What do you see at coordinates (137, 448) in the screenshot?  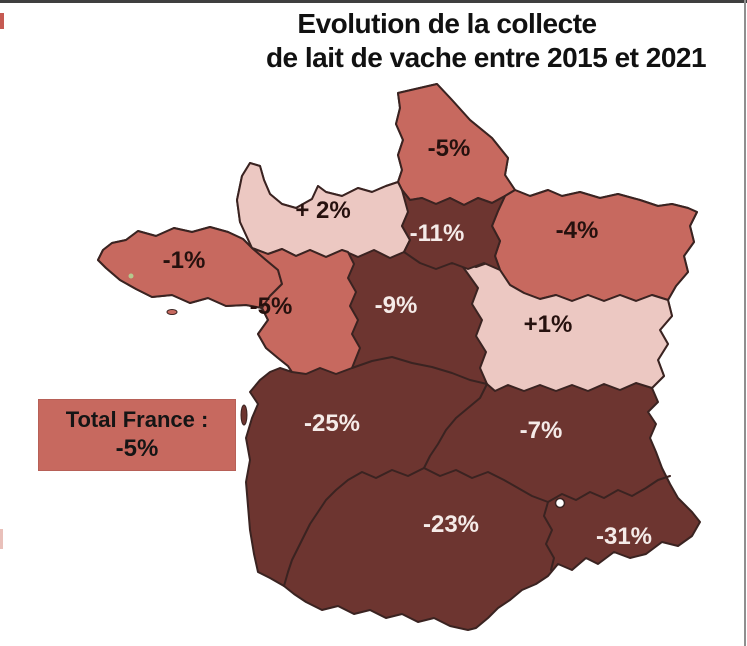 I see `legend-value: -5%` at bounding box center [137, 448].